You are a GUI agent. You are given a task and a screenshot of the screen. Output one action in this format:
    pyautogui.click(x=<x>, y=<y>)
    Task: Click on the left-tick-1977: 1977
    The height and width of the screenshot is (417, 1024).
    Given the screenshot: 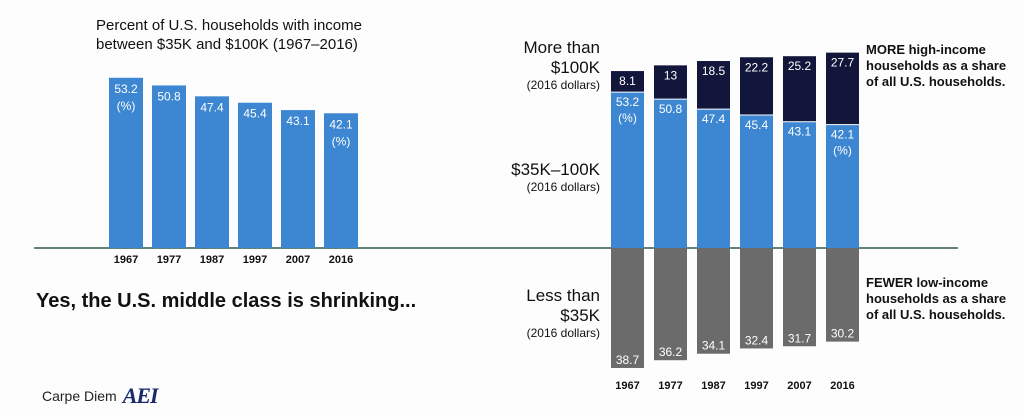 What is the action you would take?
    pyautogui.click(x=169, y=260)
    